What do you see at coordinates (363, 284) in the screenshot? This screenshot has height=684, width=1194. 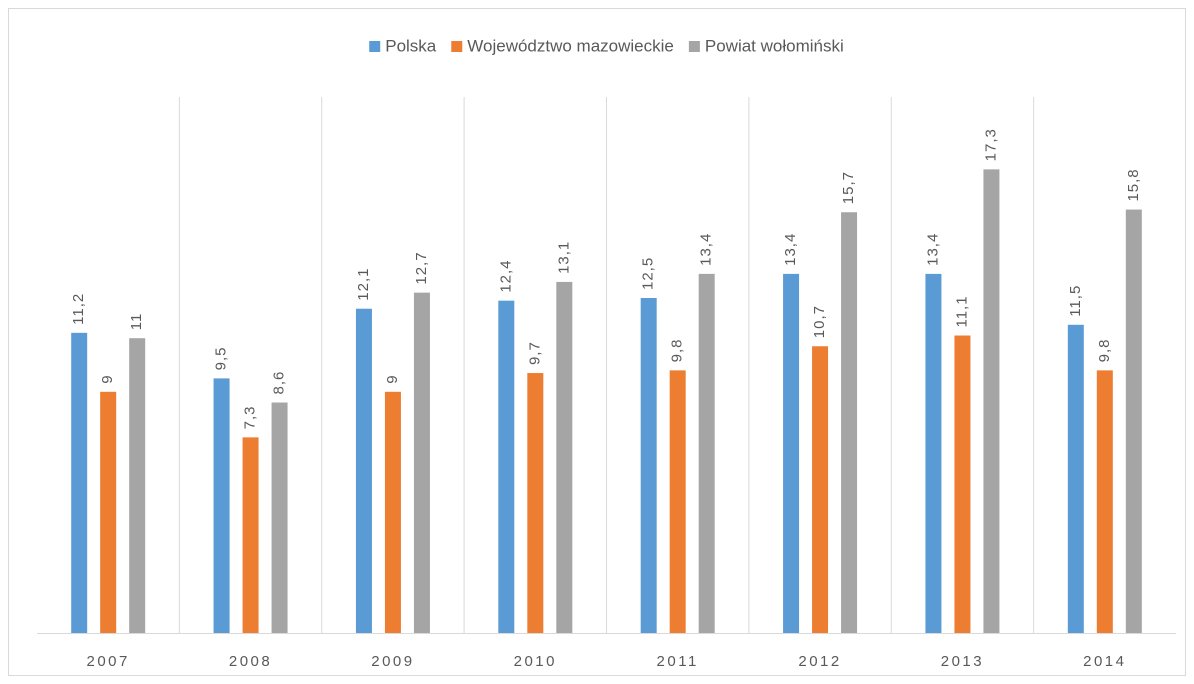 I see `data-label: 12,1` at bounding box center [363, 284].